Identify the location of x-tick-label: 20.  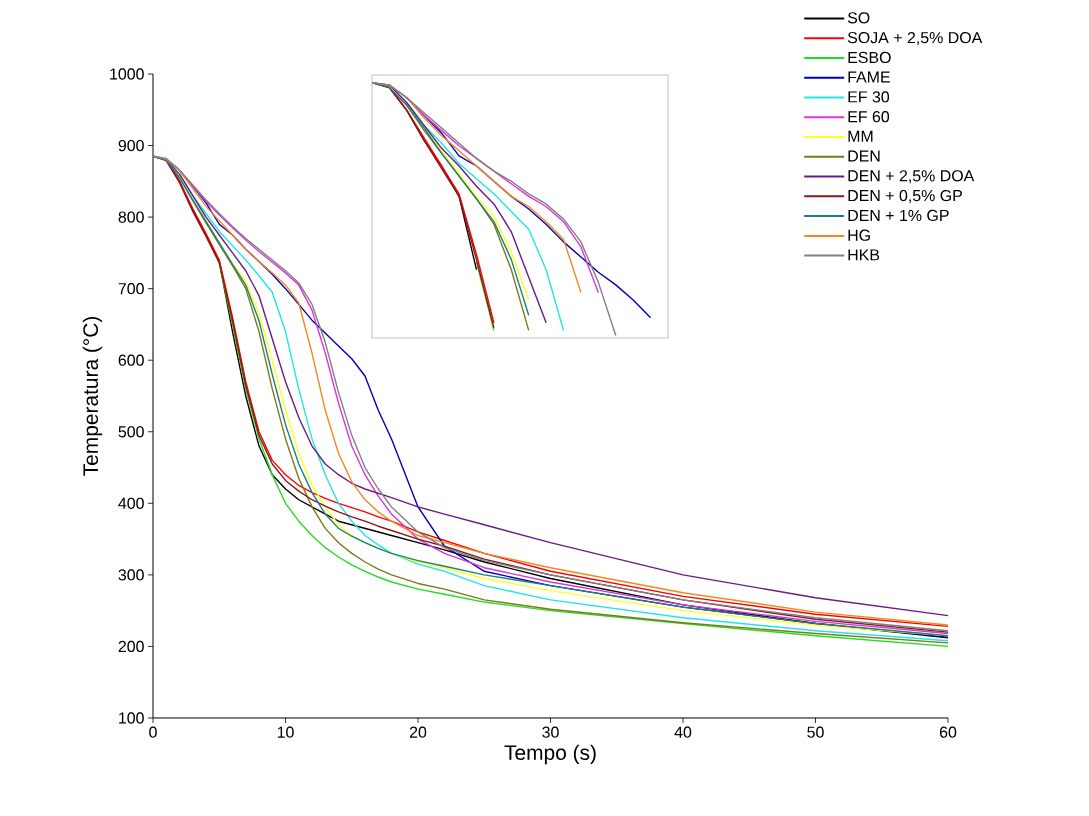
(418, 732).